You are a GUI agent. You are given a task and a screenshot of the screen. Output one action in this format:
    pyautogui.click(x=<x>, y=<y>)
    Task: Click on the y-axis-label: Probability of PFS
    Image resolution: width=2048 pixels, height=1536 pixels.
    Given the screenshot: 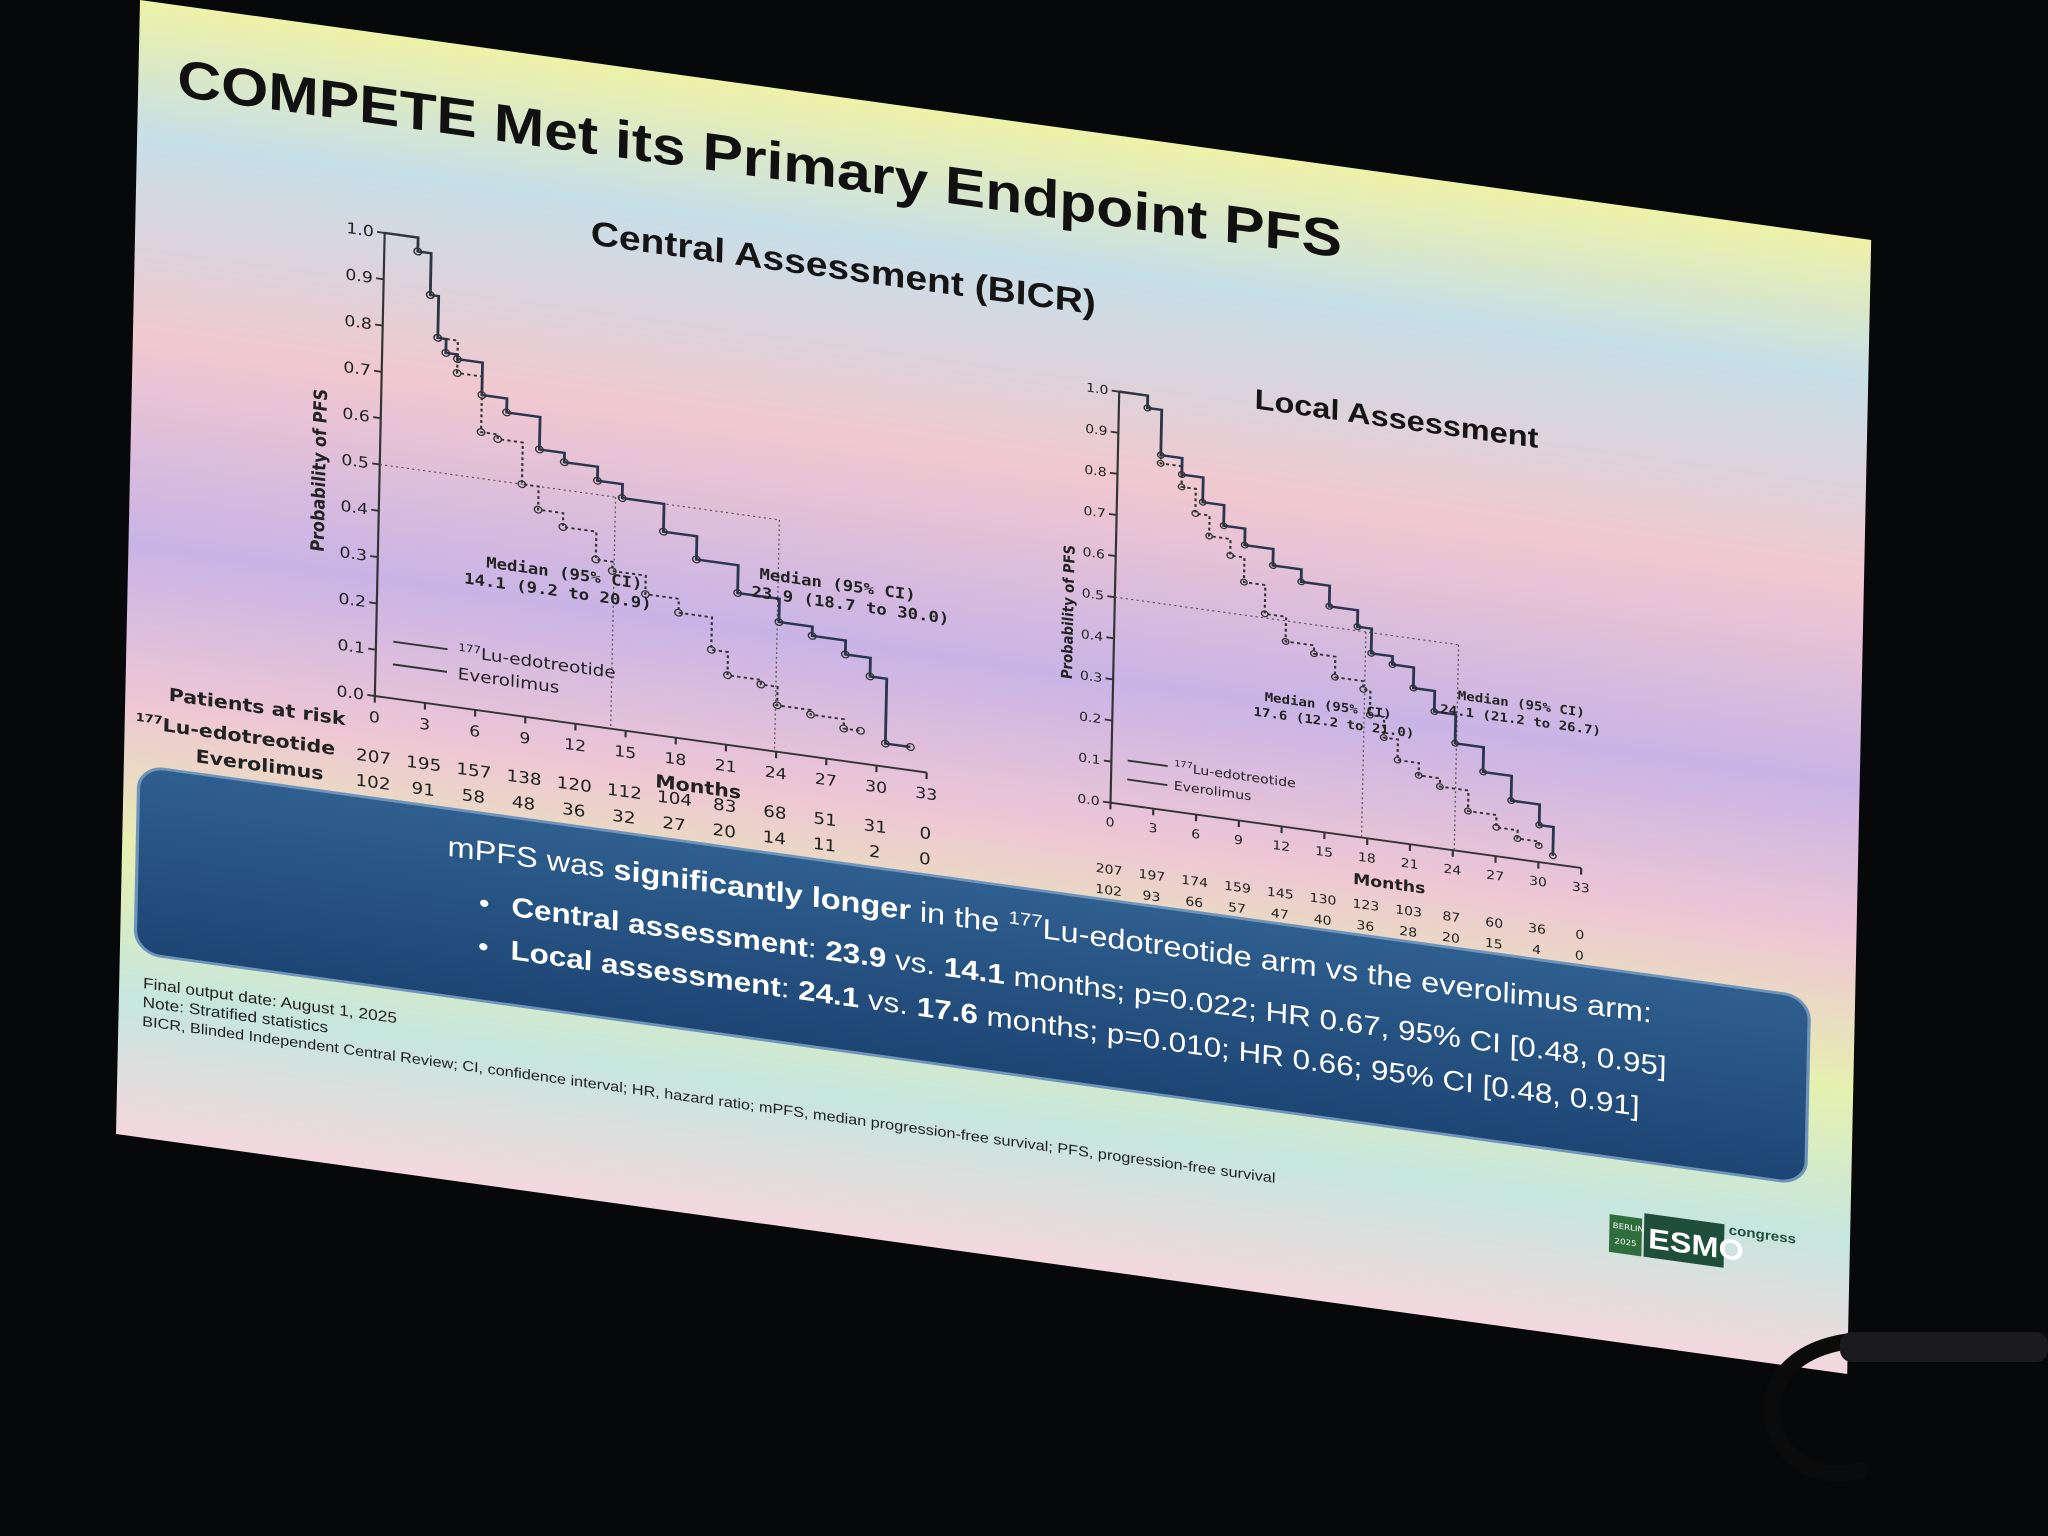 What is the action you would take?
    pyautogui.click(x=1069, y=612)
    